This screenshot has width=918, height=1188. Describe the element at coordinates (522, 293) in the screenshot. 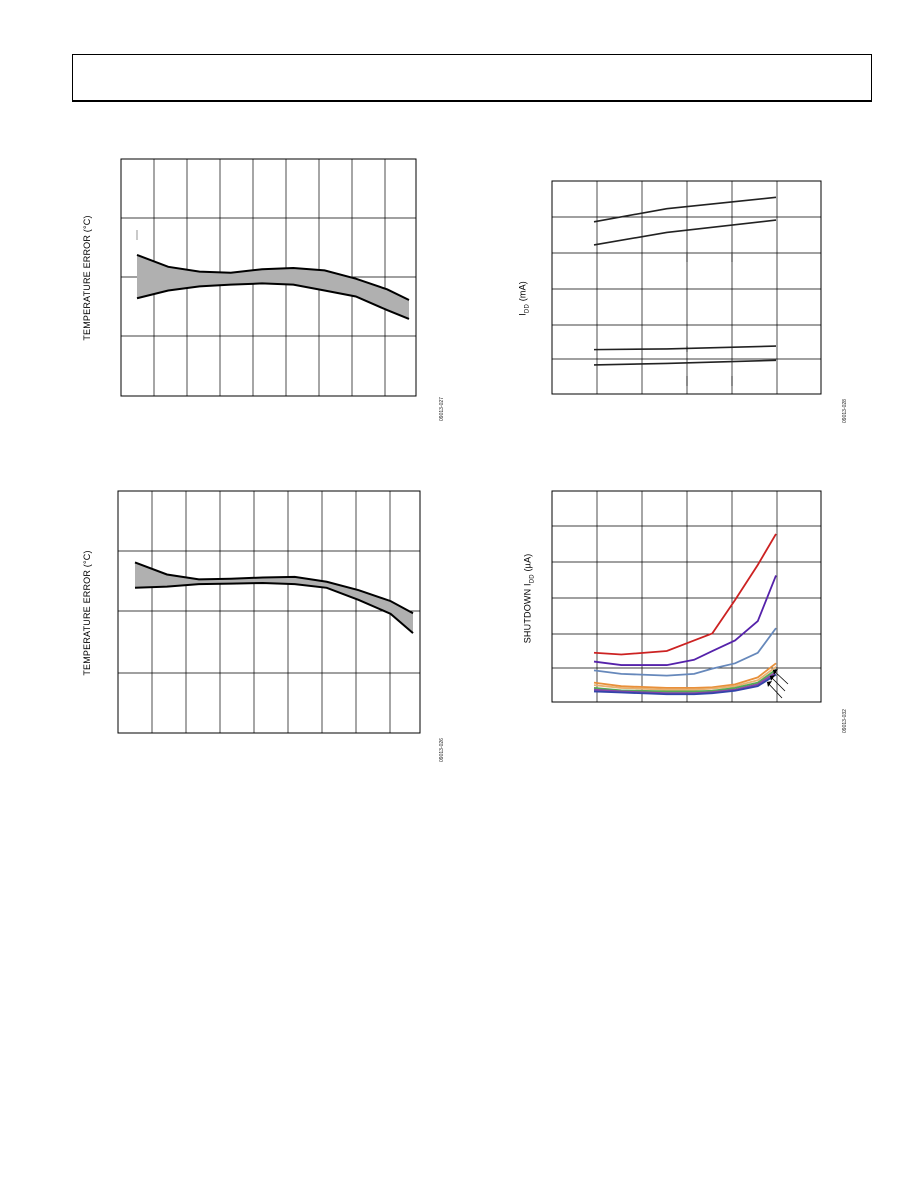

I see `ylabel-idd-unit: (mA)` at that location.